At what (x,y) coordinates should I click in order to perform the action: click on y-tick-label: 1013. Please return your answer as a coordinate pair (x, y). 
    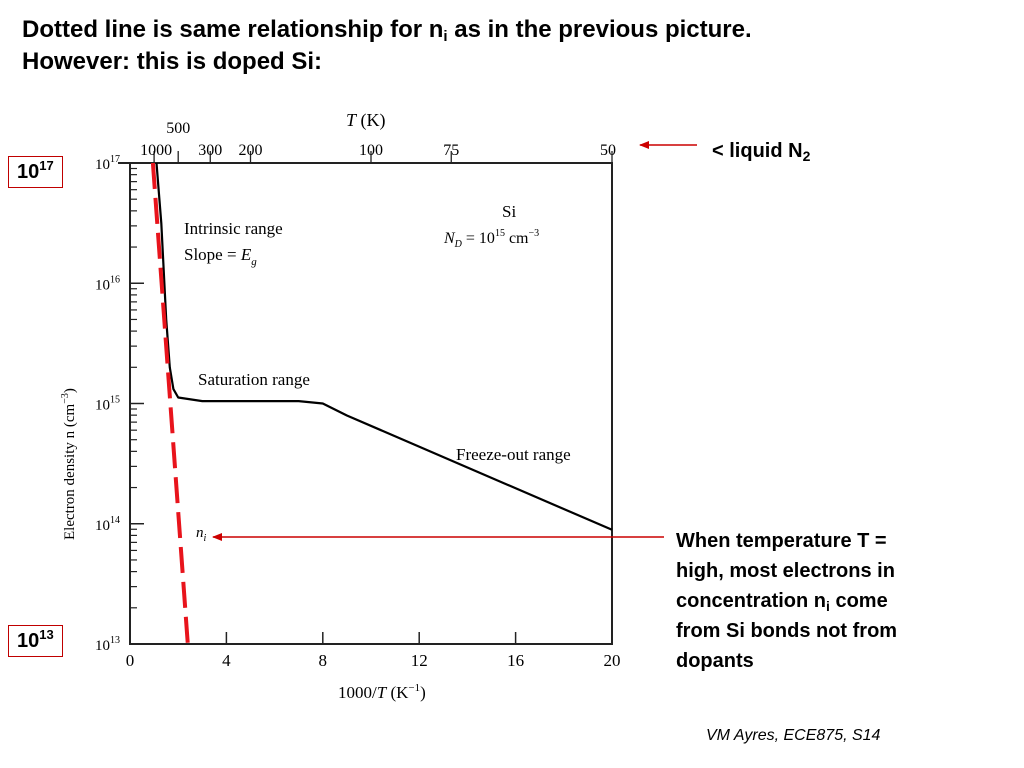
    Looking at the image, I should click on (107, 644).